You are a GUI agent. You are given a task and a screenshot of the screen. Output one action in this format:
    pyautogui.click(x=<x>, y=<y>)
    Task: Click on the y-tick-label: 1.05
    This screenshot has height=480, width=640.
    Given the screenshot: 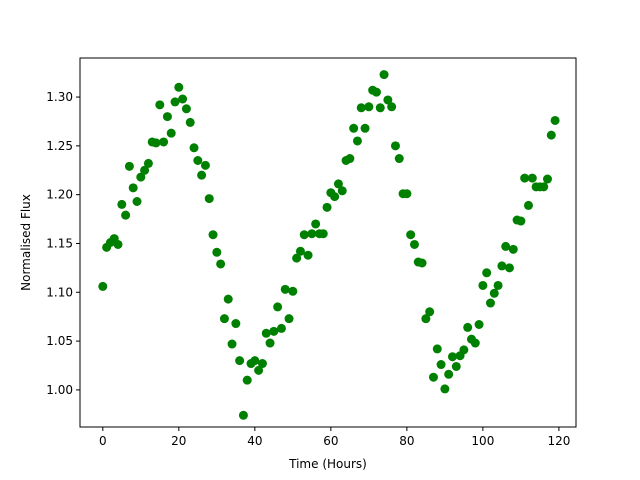 What is the action you would take?
    pyautogui.click(x=59, y=341)
    